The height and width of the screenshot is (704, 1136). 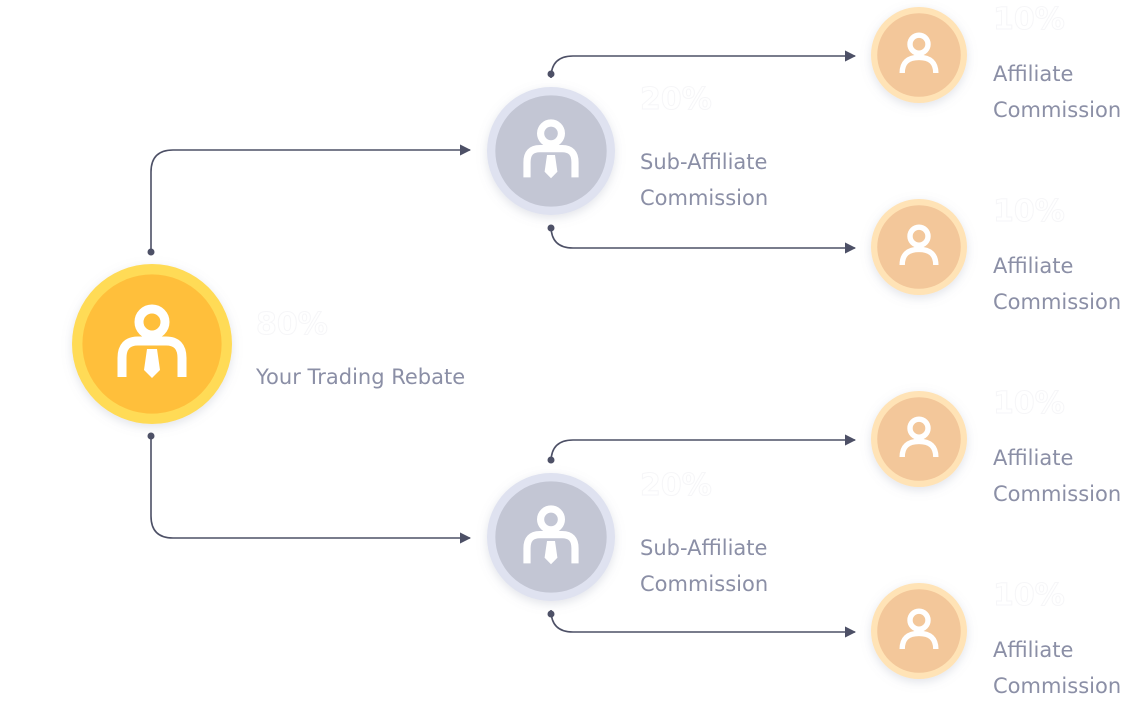 I want to click on sub-2-to-affiliate-4-arrow, so click(x=703, y=623).